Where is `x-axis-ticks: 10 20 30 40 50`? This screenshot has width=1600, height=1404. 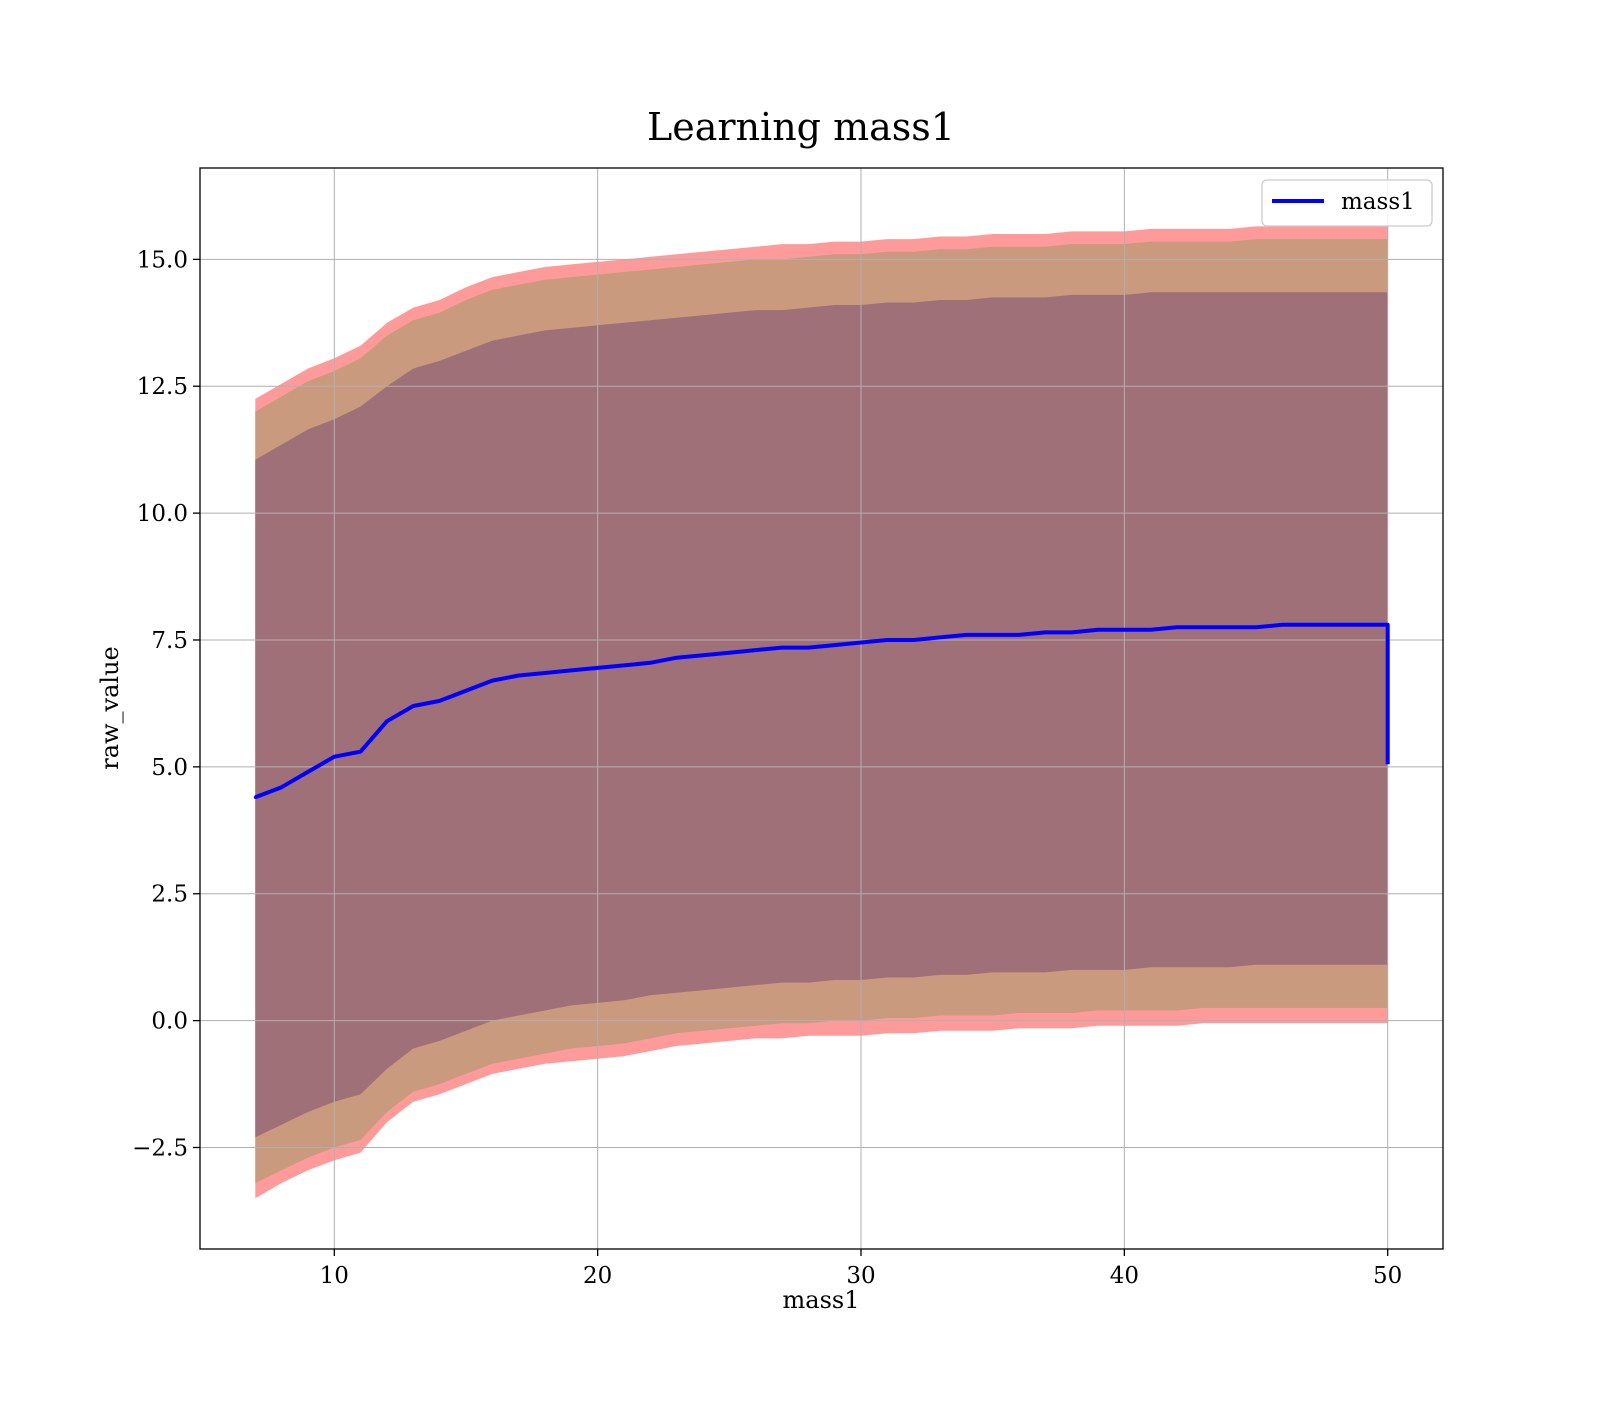 x-axis-ticks: 10 20 30 40 50 is located at coordinates (861, 1269).